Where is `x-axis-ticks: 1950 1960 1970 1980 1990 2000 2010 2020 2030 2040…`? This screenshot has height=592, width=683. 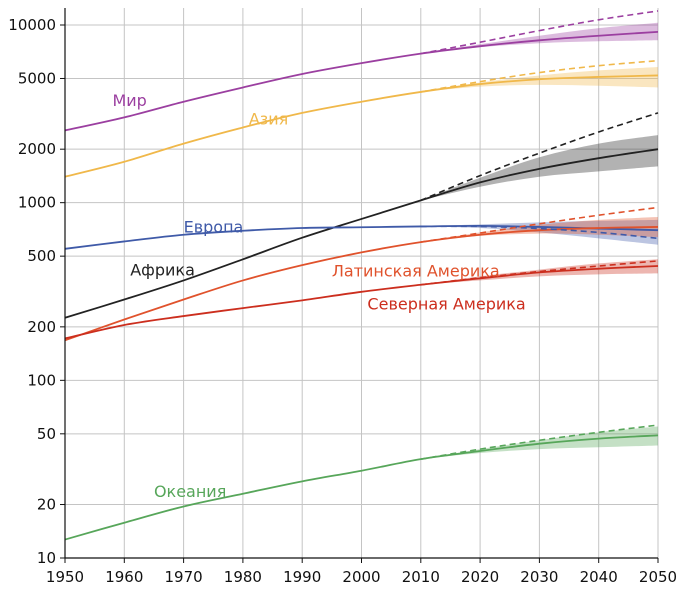 x-axis-ticks: 1950 1960 1970 1980 1990 2000 2010 2020 2030 2040… is located at coordinates (361, 572).